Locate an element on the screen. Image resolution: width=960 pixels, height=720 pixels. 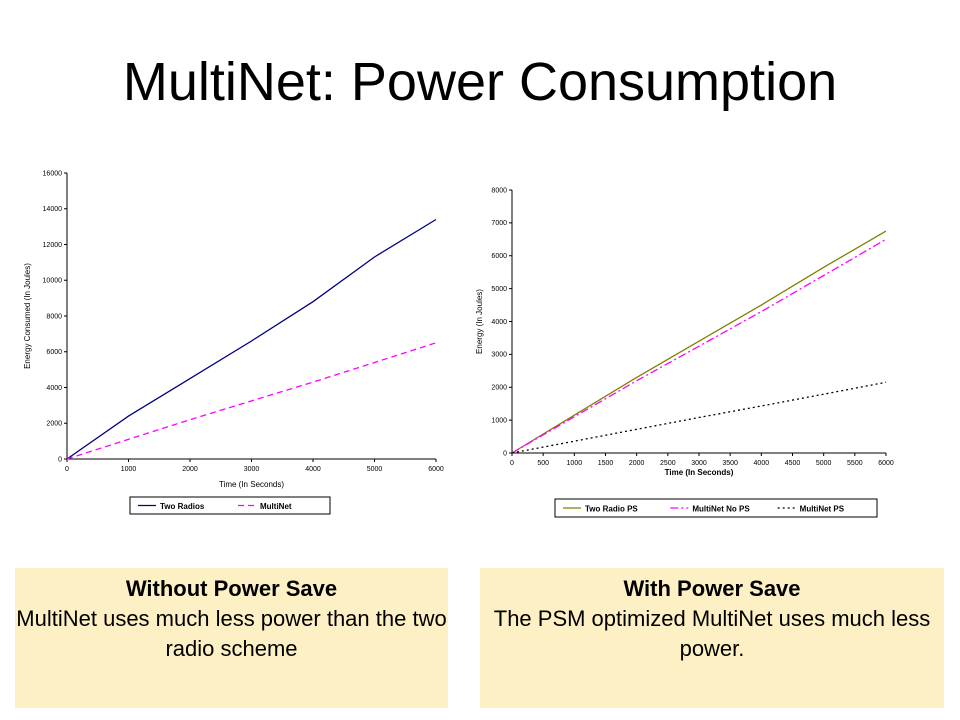
legend-label: MultiNet is located at coordinates (276, 506).